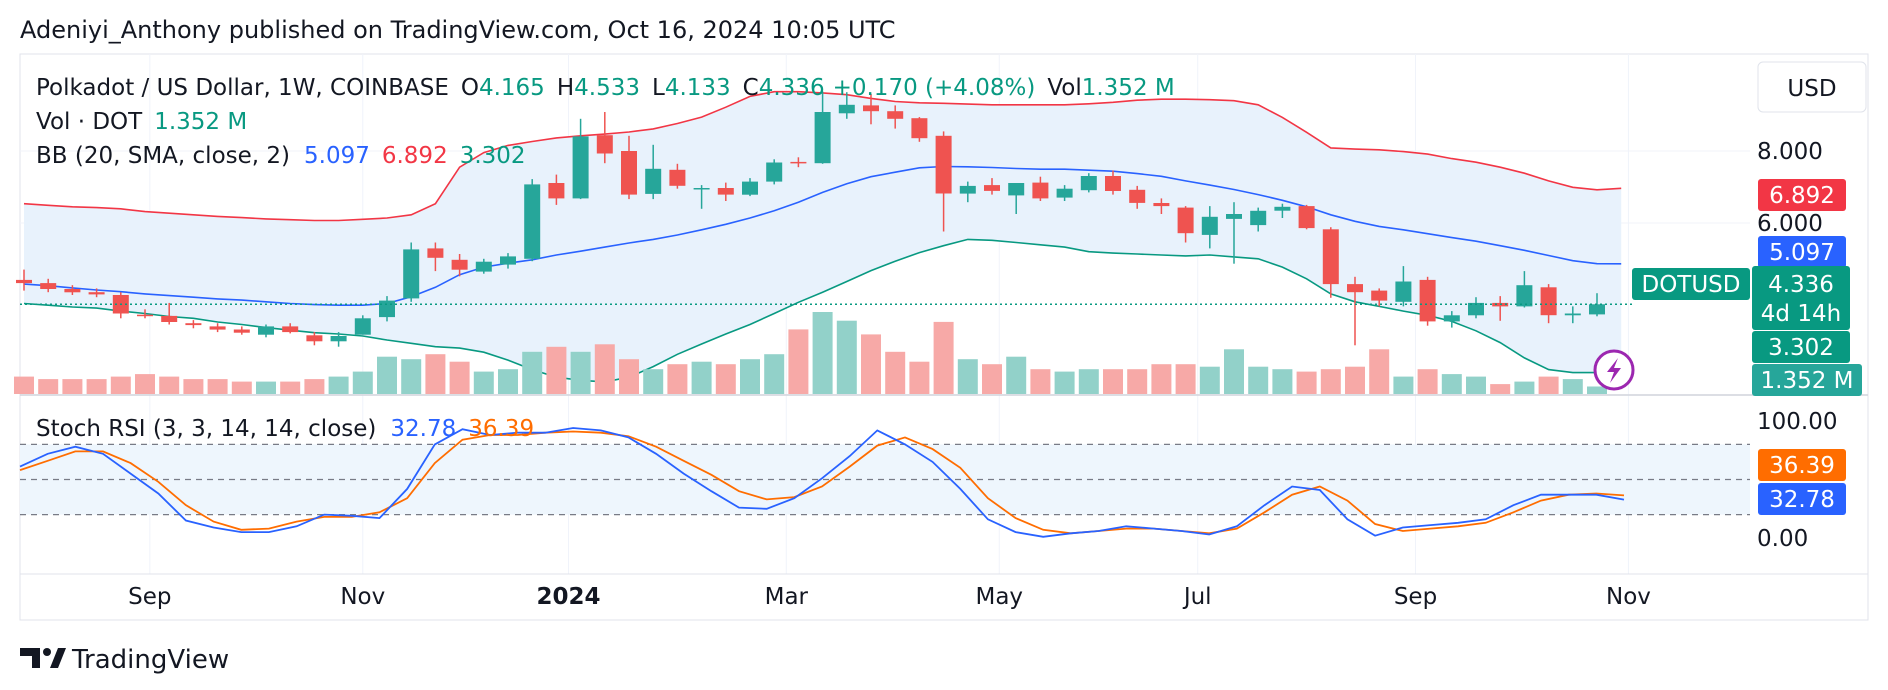  Describe the element at coordinates (787, 597) in the screenshot. I see `time-label-3: Mar` at that location.